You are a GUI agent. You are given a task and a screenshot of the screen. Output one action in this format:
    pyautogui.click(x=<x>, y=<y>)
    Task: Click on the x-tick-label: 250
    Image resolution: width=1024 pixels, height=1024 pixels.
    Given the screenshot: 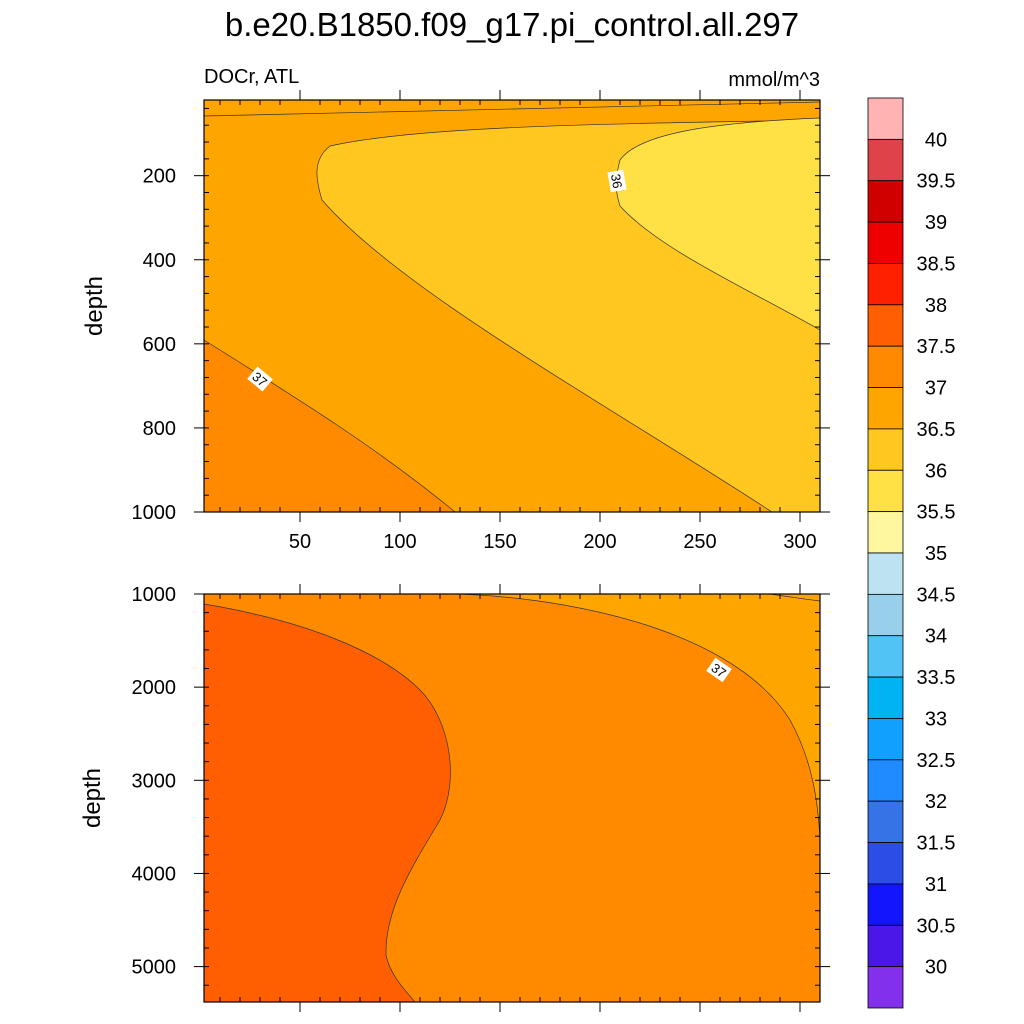 What is the action you would take?
    pyautogui.click(x=699, y=542)
    